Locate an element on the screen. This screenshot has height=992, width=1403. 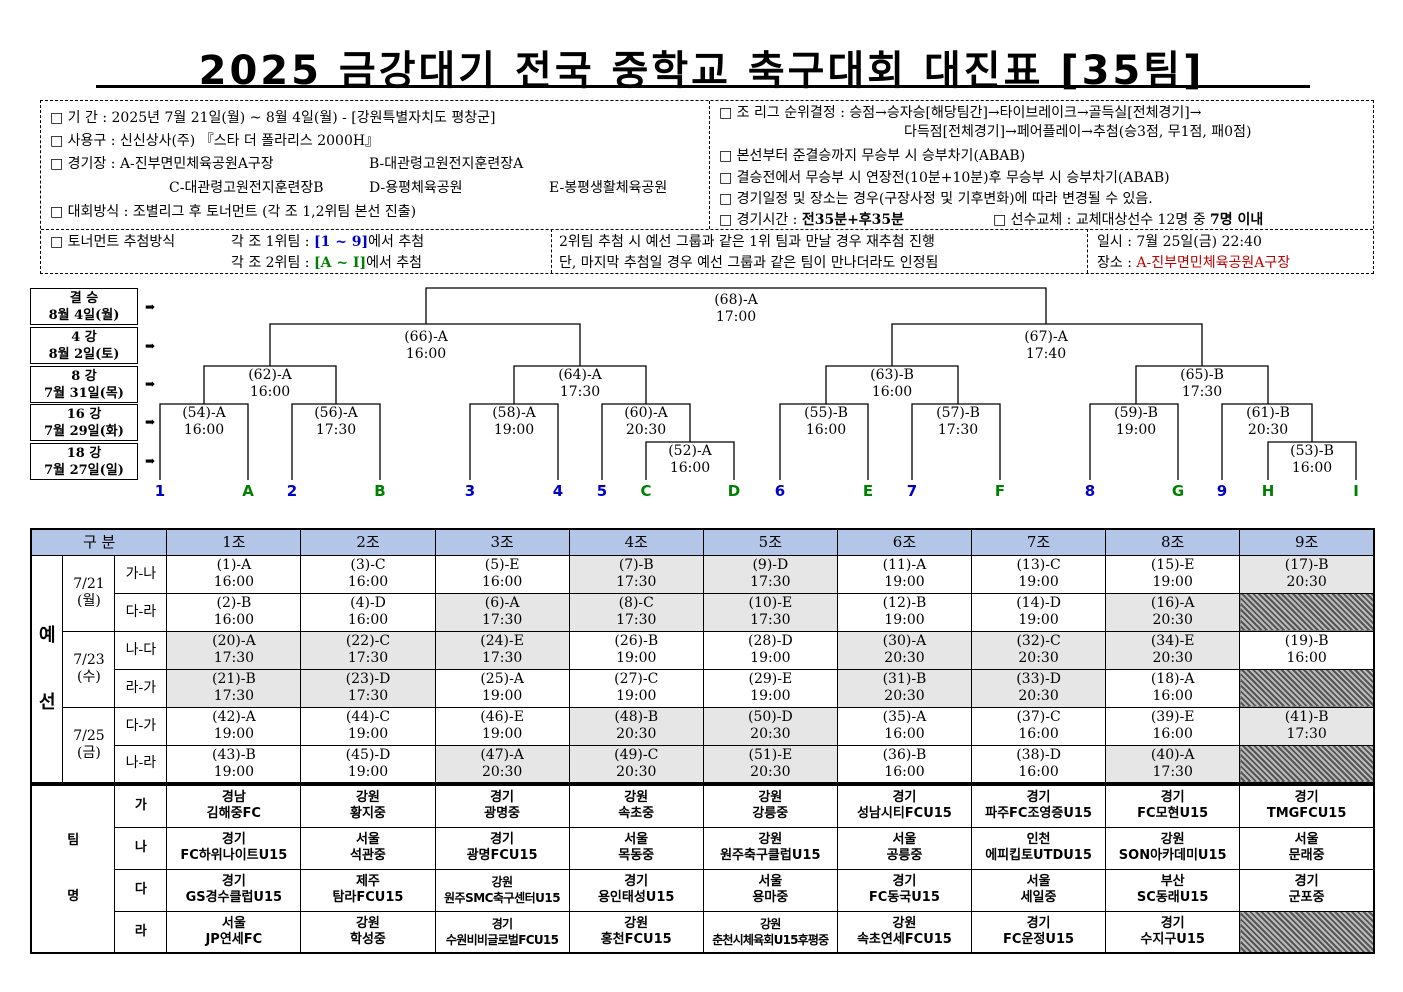
header-gubun: 구 분 is located at coordinates (99, 542).